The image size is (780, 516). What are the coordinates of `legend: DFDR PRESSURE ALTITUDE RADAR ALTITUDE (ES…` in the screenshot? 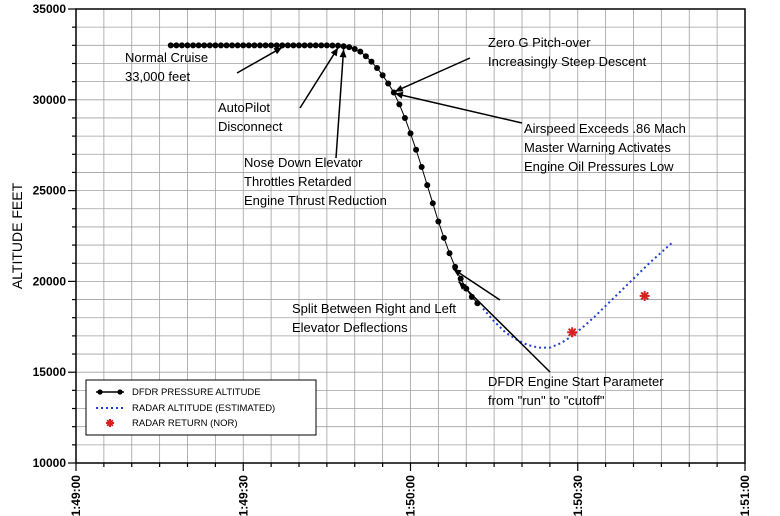 It's located at (201, 407).